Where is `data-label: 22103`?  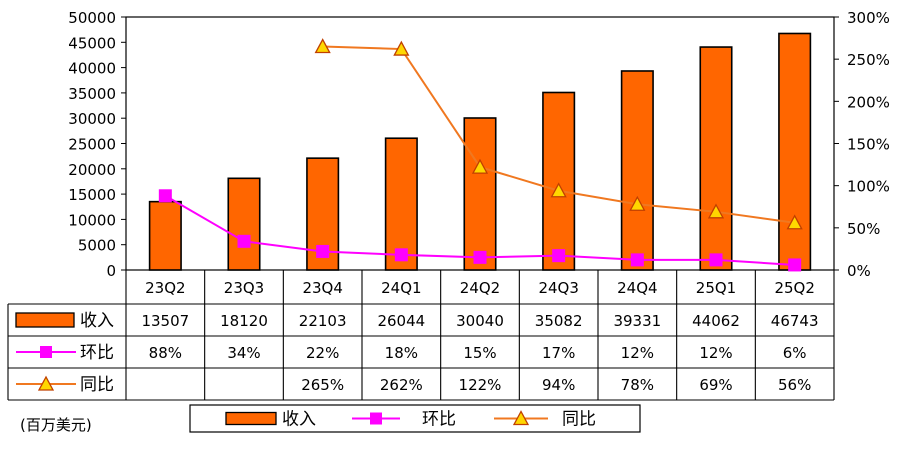
data-label: 22103 is located at coordinates (323, 321).